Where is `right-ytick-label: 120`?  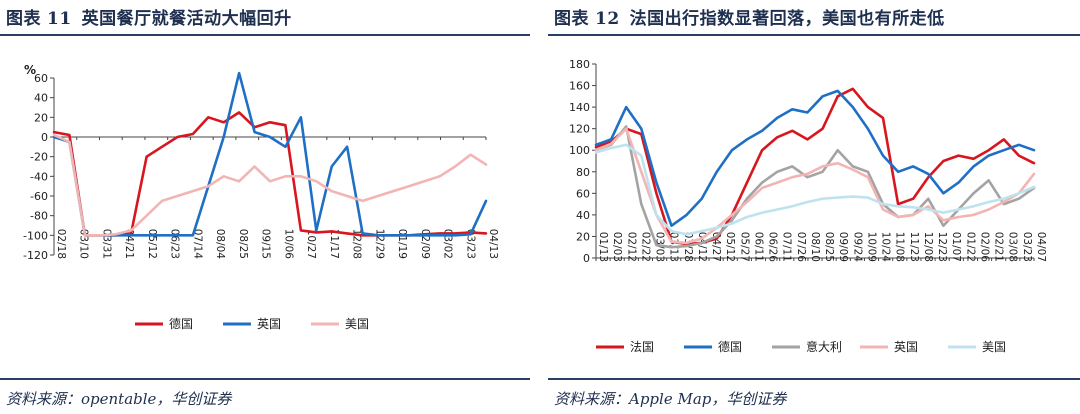
right-ytick-label: 120 is located at coordinates (579, 129).